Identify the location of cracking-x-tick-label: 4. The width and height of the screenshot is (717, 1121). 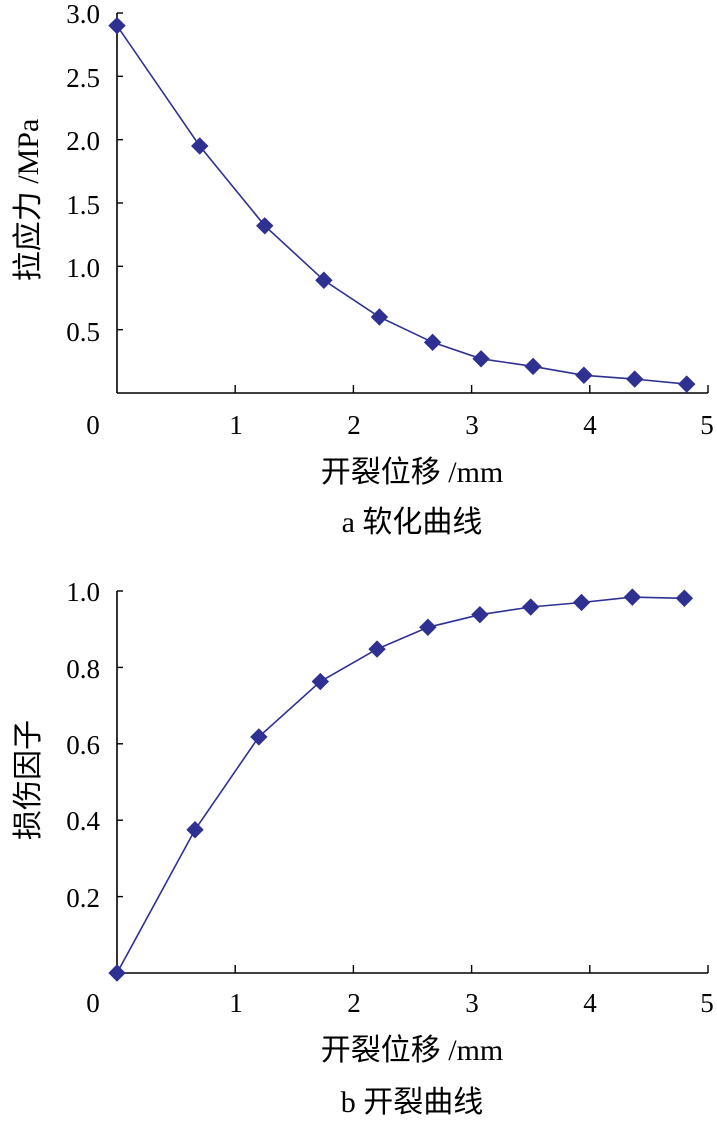
(590, 1003).